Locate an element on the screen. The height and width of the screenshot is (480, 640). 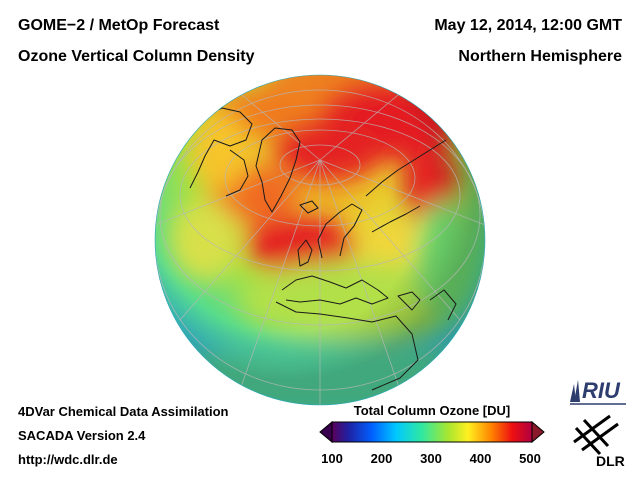
coastline-greenland is located at coordinates (278, 170).